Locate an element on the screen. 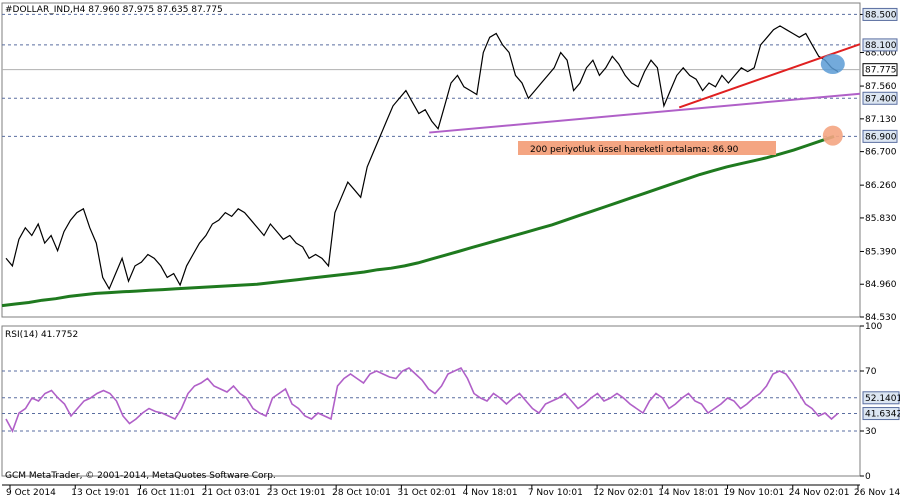  rsi-header: RSI(14) 41.7752 is located at coordinates (41, 335).